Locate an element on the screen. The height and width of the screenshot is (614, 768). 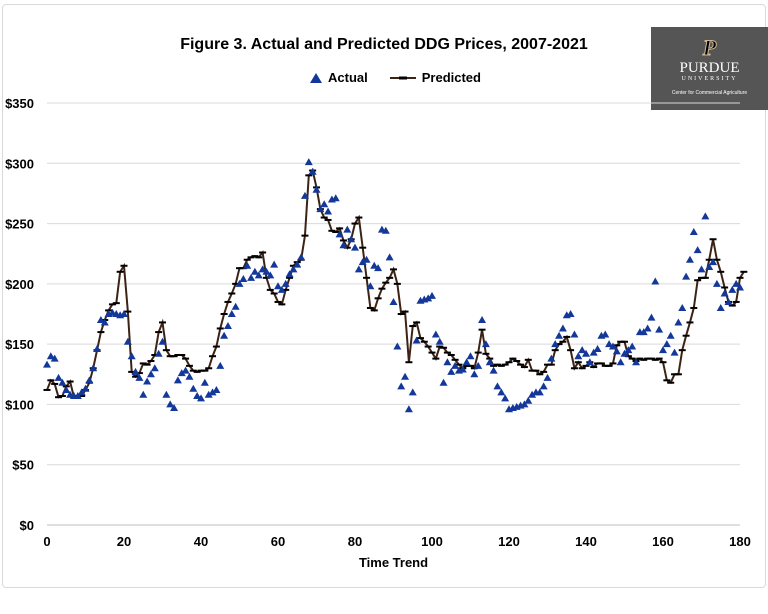
y-tick-label: $0 is located at coordinates (27, 525).